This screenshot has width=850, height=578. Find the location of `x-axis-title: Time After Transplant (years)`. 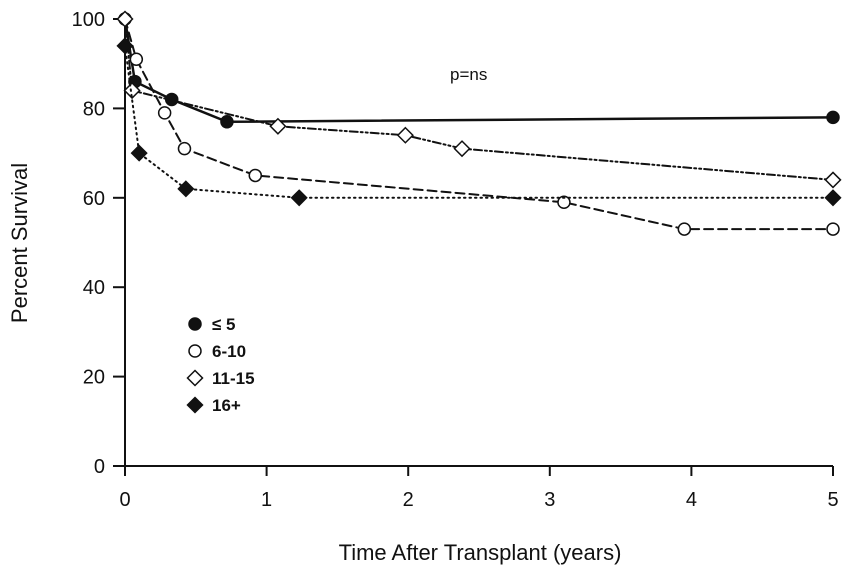

x-axis-title: Time After Transplant (years) is located at coordinates (480, 552).